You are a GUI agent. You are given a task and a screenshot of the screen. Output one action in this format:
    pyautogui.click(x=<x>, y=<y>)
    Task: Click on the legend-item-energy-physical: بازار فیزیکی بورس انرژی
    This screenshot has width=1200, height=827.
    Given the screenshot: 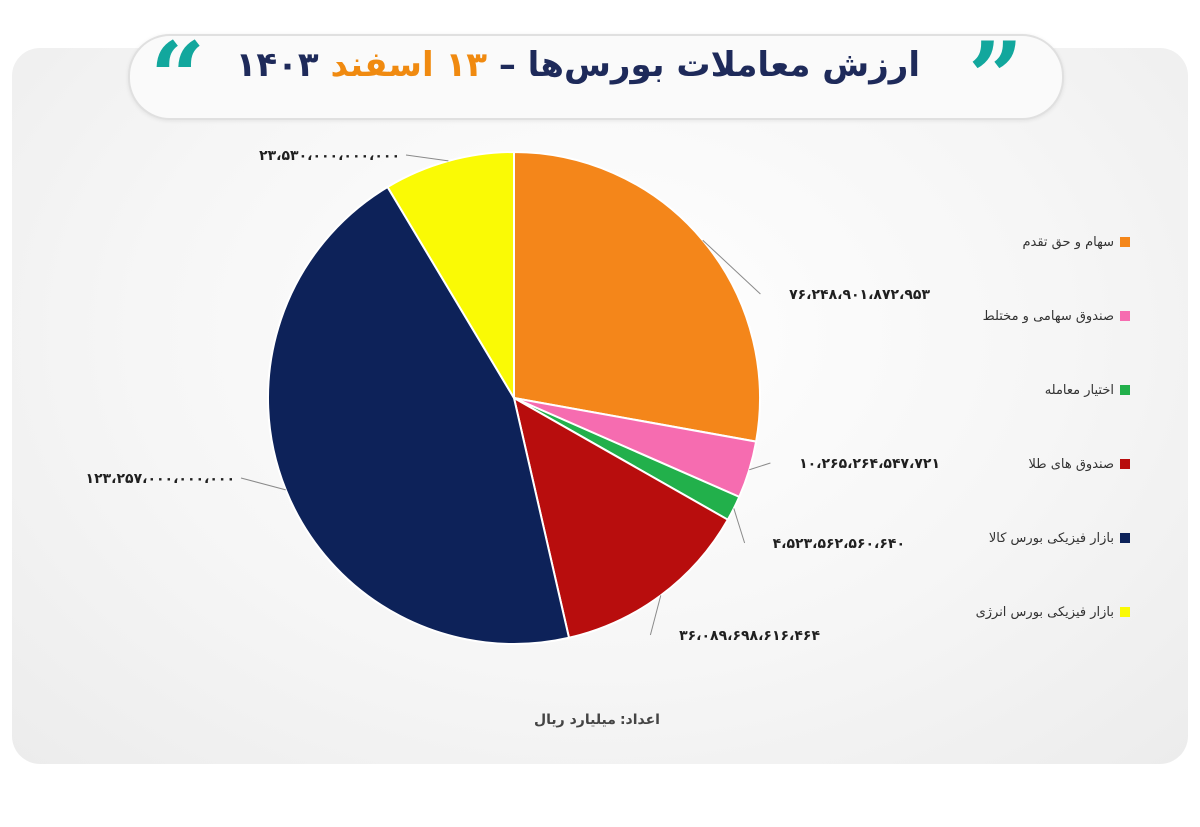 What is the action you would take?
    pyautogui.click(x=1053, y=612)
    